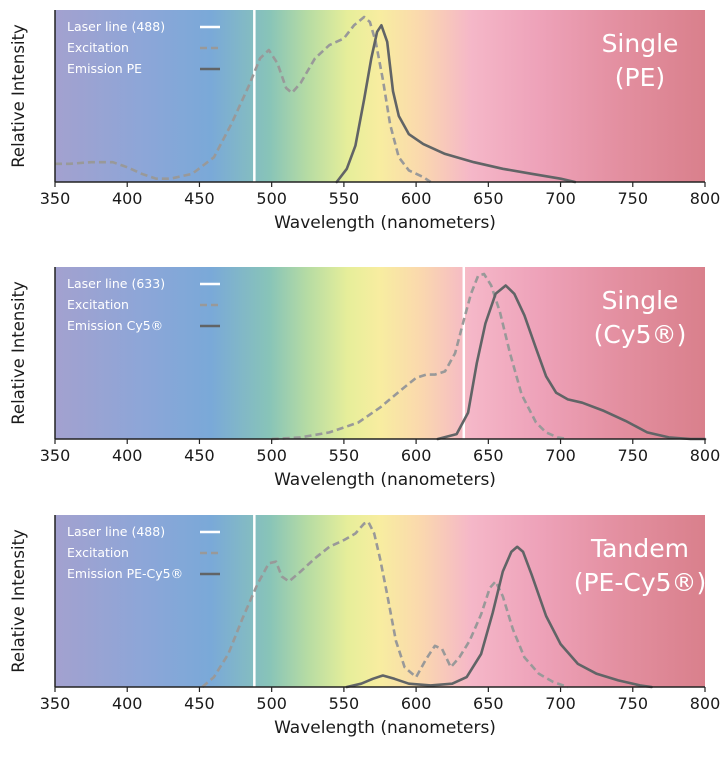  I want to click on legend-label: Laser line (633), so click(116, 283).